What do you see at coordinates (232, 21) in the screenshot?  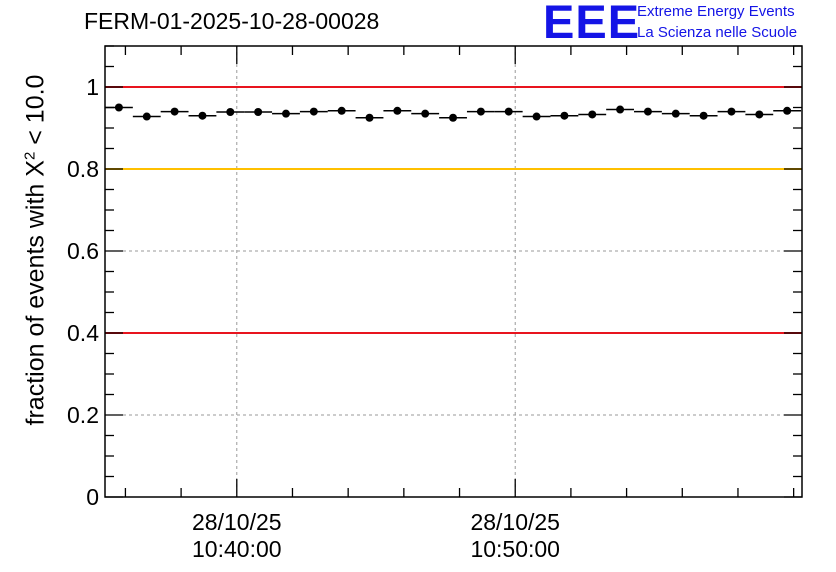 I see `chart-title: FERM-01-2025-10-28-00028` at bounding box center [232, 21].